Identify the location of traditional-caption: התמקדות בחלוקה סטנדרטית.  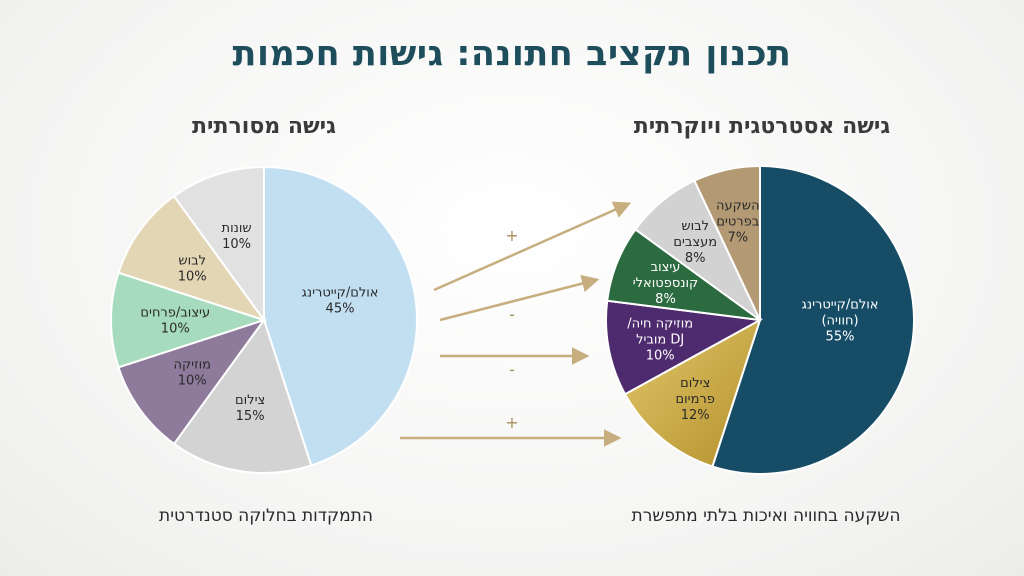
(266, 516).